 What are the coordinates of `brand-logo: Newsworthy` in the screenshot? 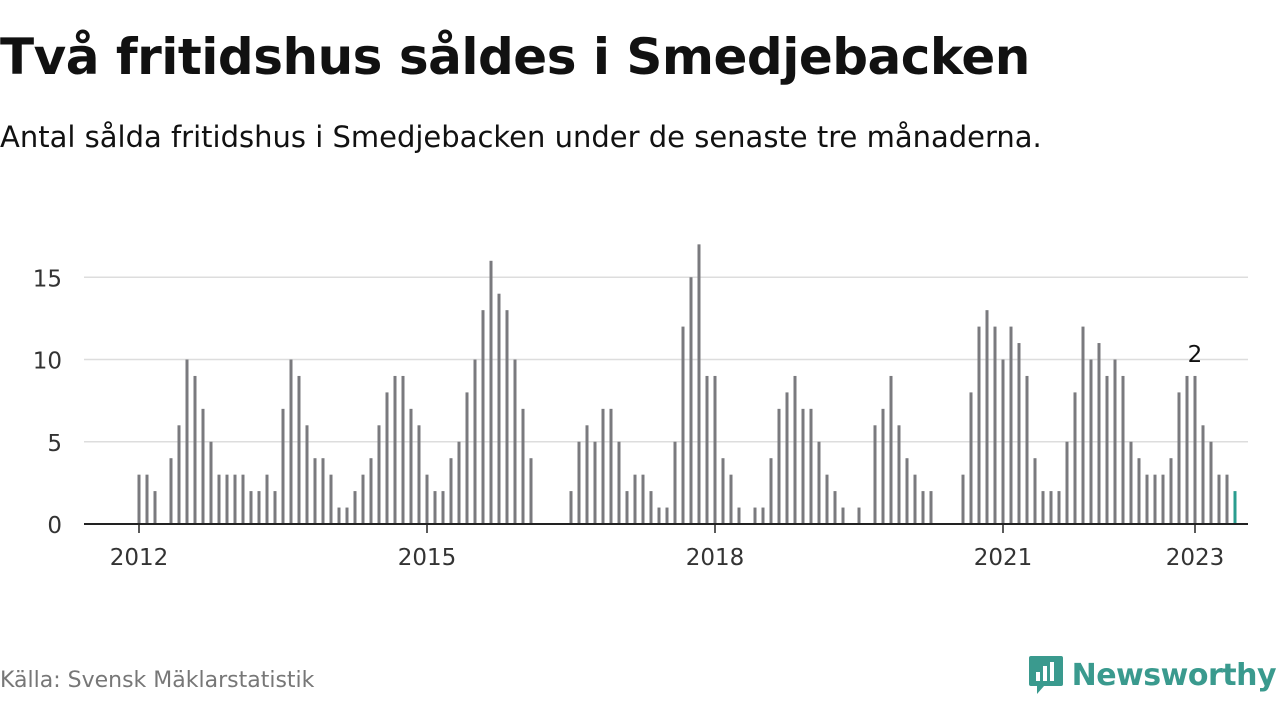 It's located at (1152, 675).